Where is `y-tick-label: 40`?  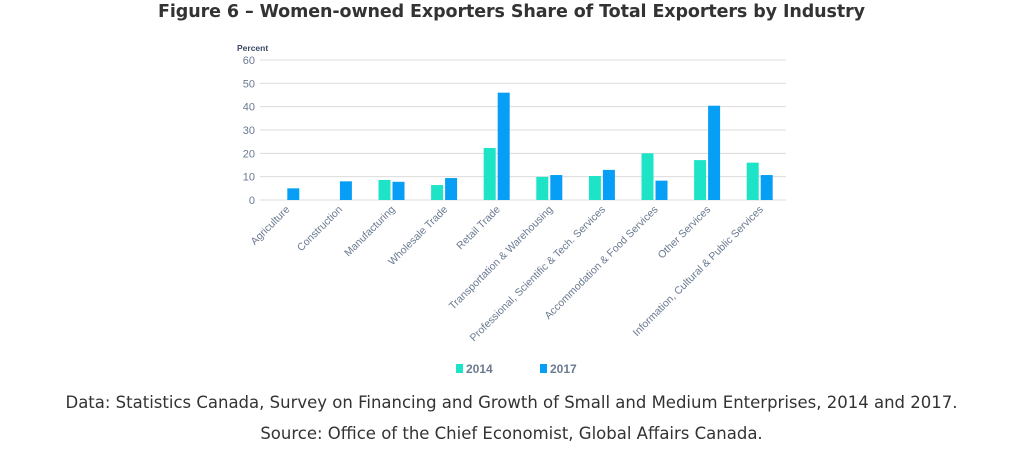 y-tick-label: 40 is located at coordinates (249, 108).